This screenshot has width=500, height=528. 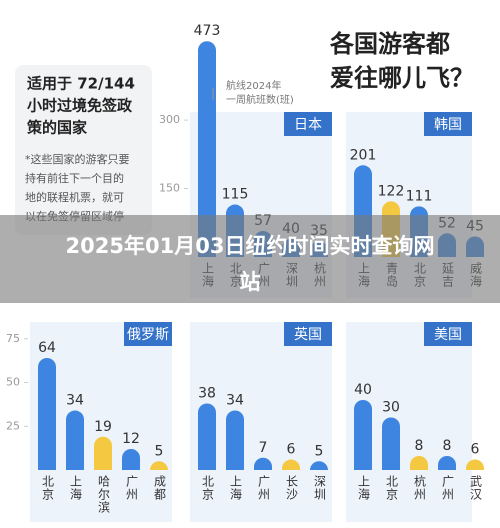 I want to click on x-tick-label: 杭州, so click(x=420, y=487).